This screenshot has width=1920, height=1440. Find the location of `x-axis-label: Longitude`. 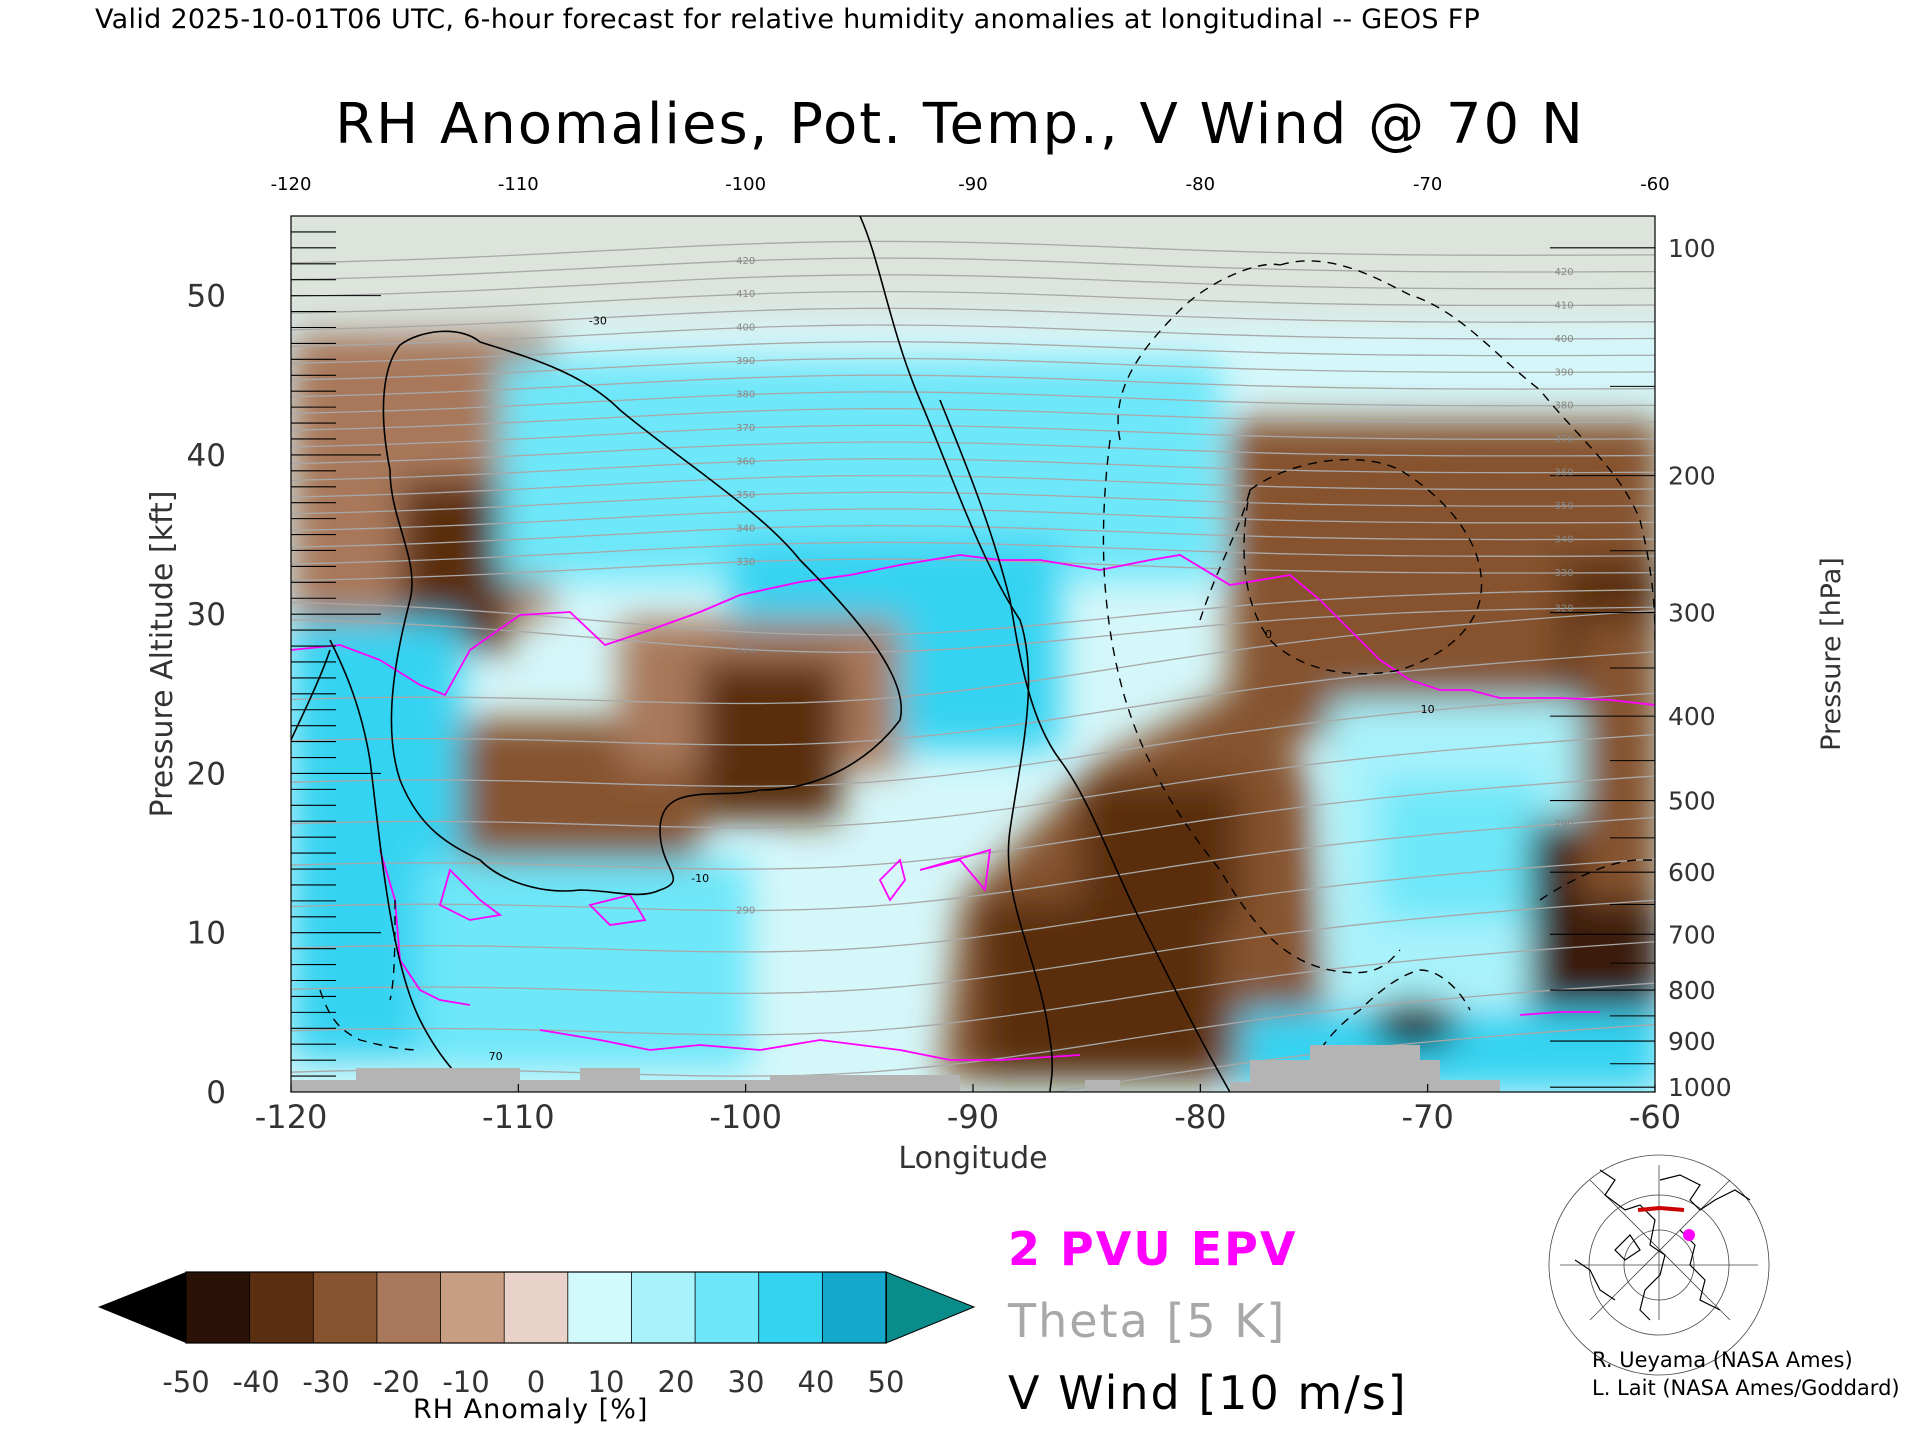

x-axis-label: Longitude is located at coordinates (972, 1158).